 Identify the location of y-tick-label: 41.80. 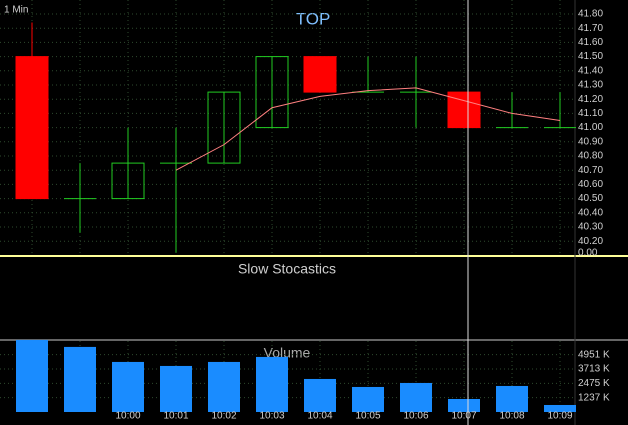
(590, 14).